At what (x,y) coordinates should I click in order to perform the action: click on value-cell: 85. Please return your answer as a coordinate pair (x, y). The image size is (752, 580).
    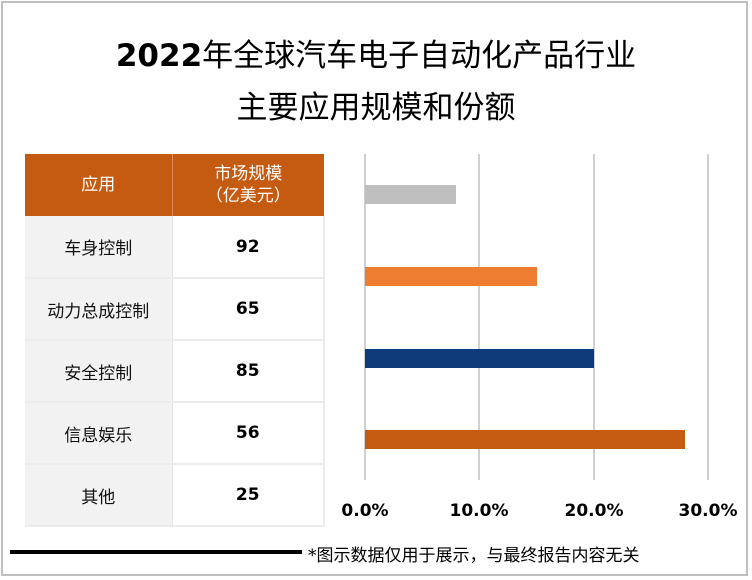
    Looking at the image, I should click on (248, 371).